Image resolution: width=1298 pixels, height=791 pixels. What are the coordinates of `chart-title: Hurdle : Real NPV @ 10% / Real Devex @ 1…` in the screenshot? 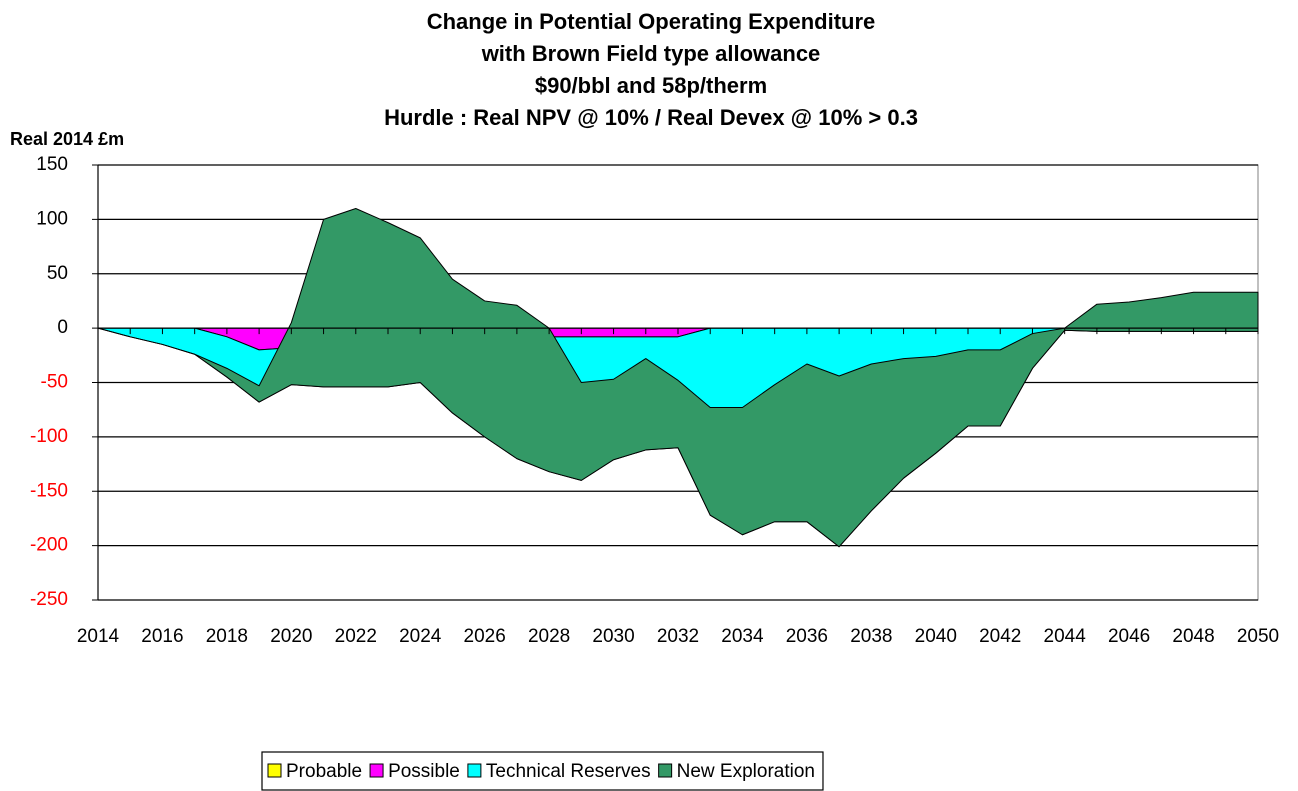 It's located at (651, 117).